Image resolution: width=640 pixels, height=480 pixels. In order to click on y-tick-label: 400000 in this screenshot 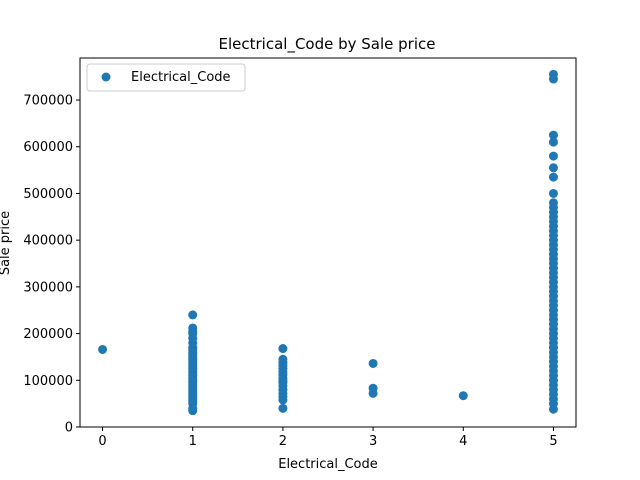, I will do `click(48, 241)`.